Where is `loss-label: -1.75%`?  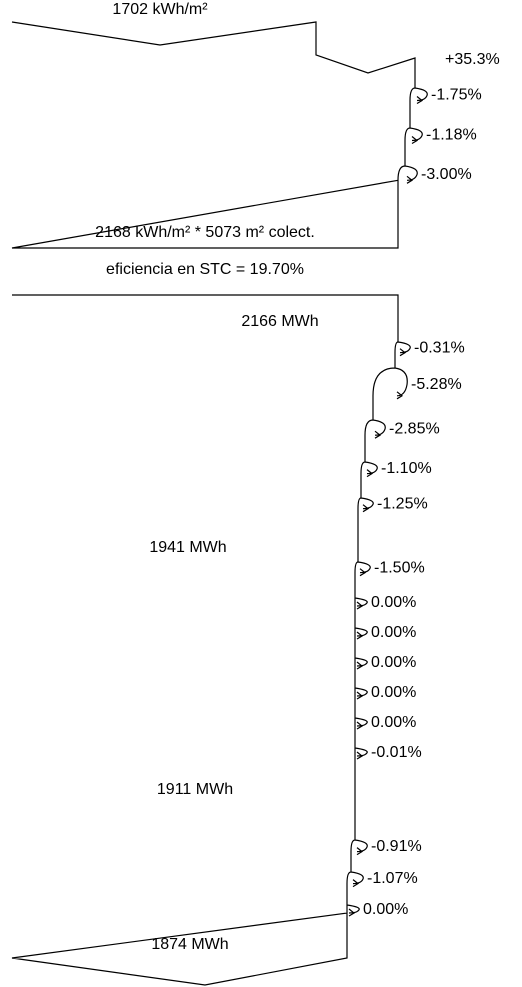 loss-label: -1.75% is located at coordinates (456, 95).